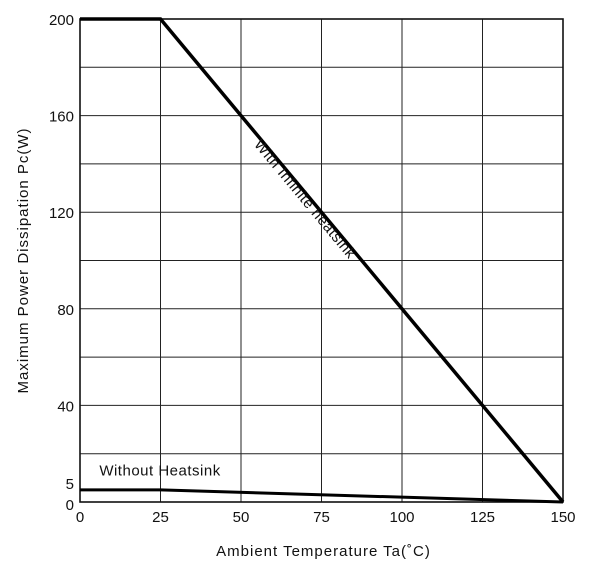  What do you see at coordinates (321, 517) in the screenshot?
I see `x-tick-label: 75` at bounding box center [321, 517].